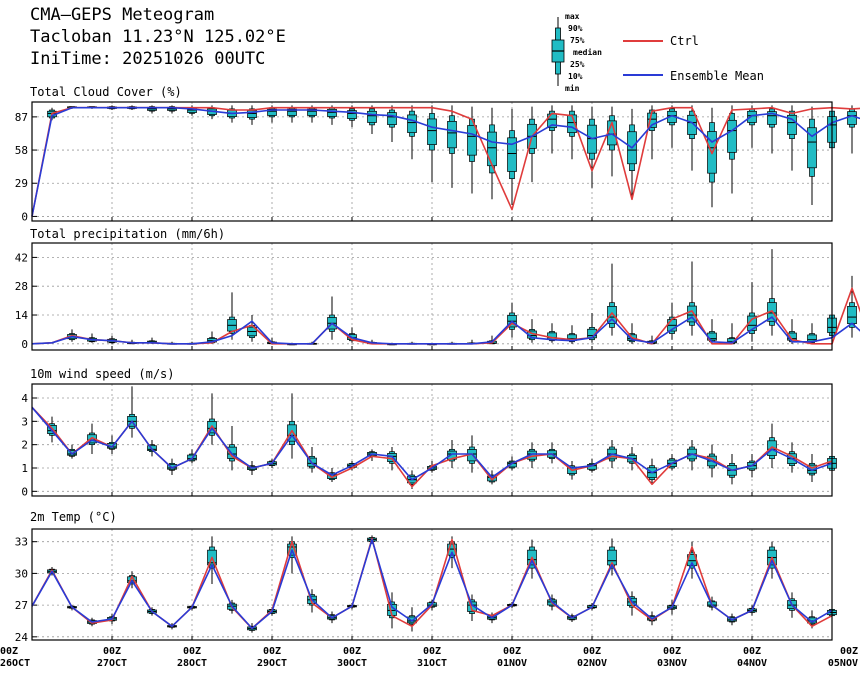 This screenshot has height=678, width=860. Describe the element at coordinates (127, 234) in the screenshot. I see `panel-title: Total precipitation (mm/6h)` at that location.